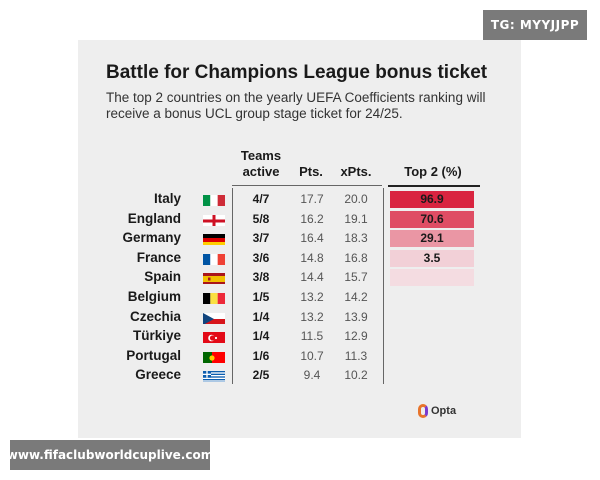 This screenshot has height=480, width=600. Describe the element at coordinates (311, 171) in the screenshot. I see `header-points: Pts.` at that location.